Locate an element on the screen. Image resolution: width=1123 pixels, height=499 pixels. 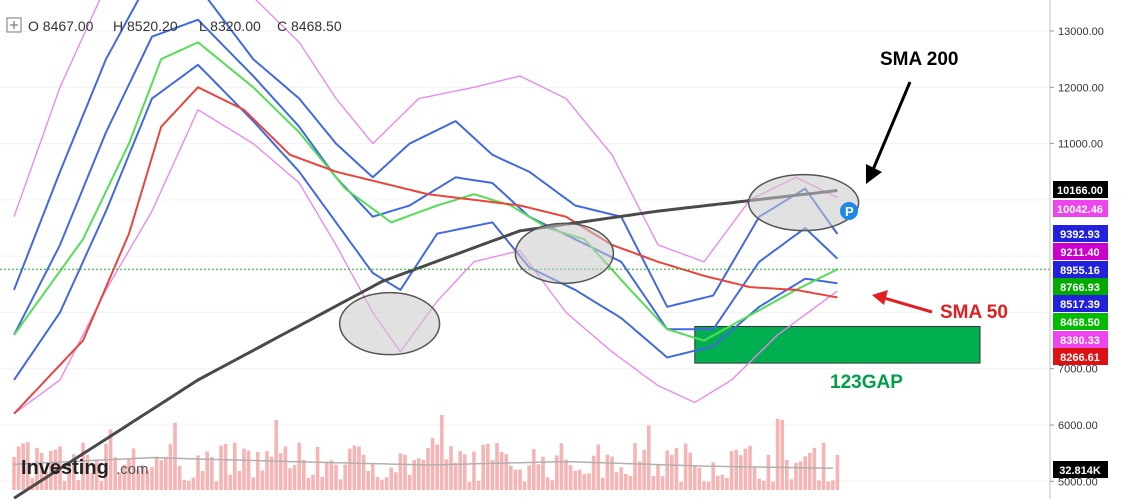
price-badge-7: 8468.50 is located at coordinates (1080, 321).